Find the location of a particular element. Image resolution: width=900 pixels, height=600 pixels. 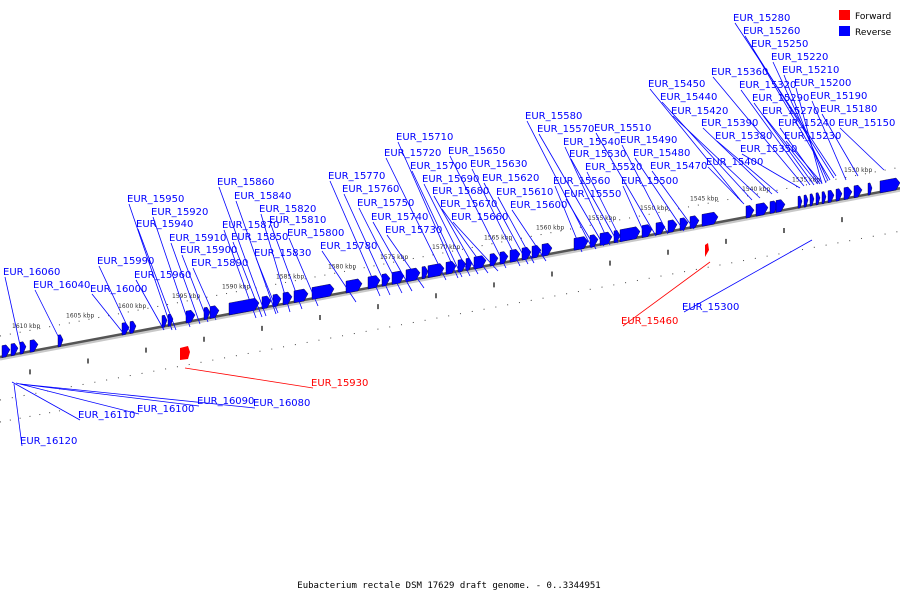

gene-label-eur-15150: EUR_15150 is located at coordinates (866, 144).